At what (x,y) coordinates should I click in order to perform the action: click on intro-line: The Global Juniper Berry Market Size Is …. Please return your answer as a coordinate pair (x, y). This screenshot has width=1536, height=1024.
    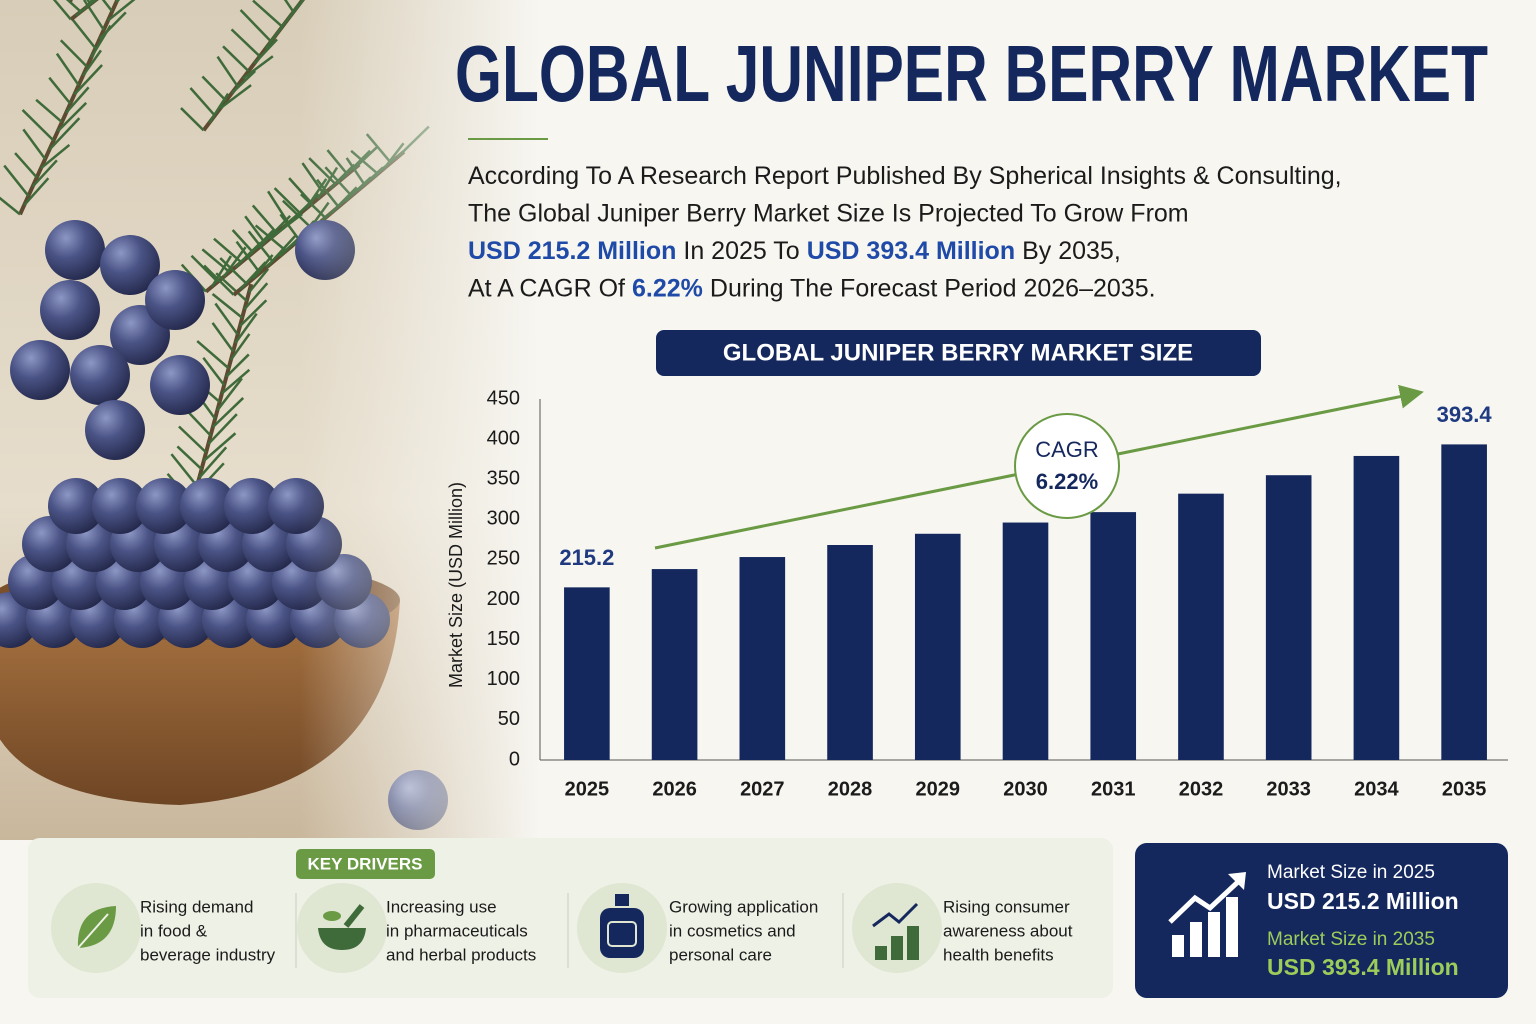
    Looking at the image, I should click on (828, 213).